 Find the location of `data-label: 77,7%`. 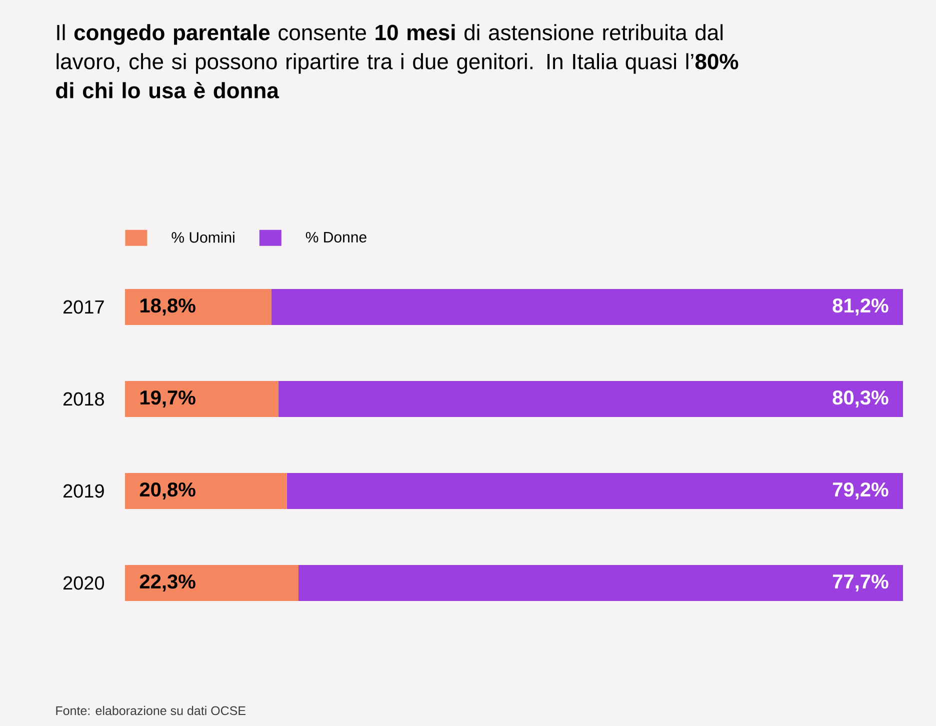

data-label: 77,7% is located at coordinates (860, 583).